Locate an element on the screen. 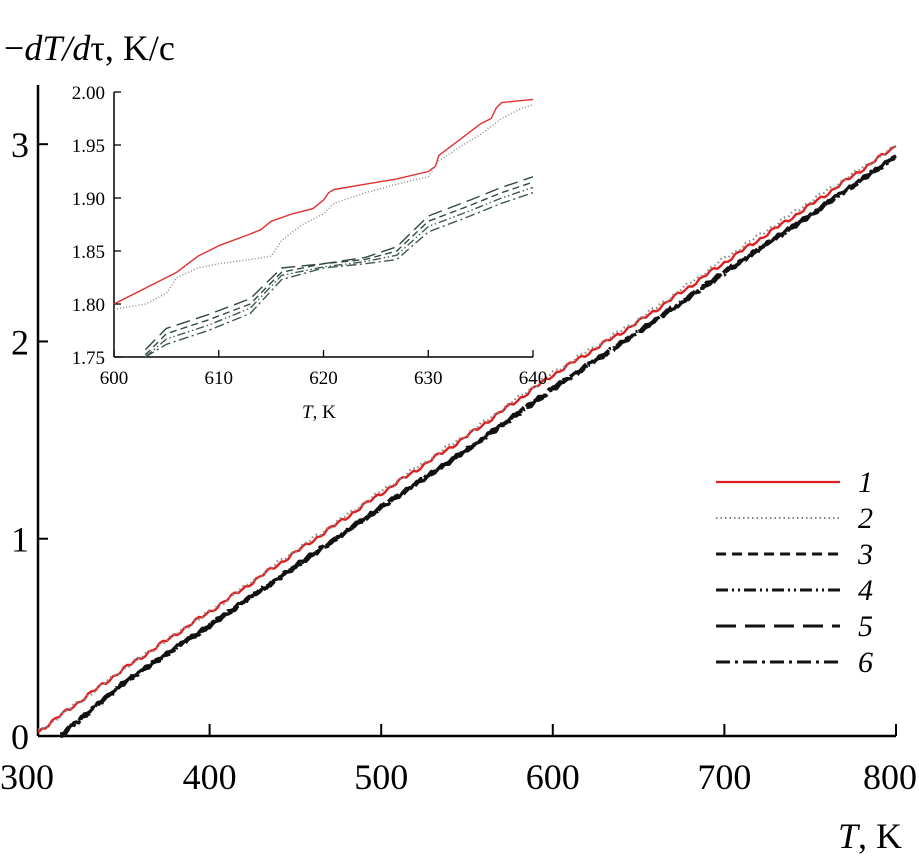 Image resolution: width=919 pixels, height=865 pixels. inset-y-tick-label: 1.90 is located at coordinates (88, 199).